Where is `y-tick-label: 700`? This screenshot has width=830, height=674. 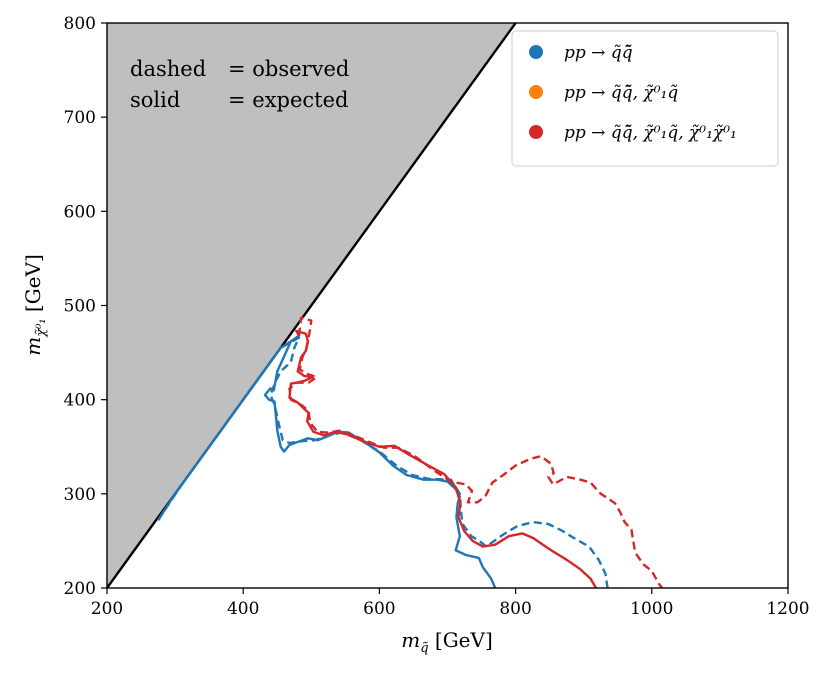
y-tick-label: 700 is located at coordinates (80, 118).